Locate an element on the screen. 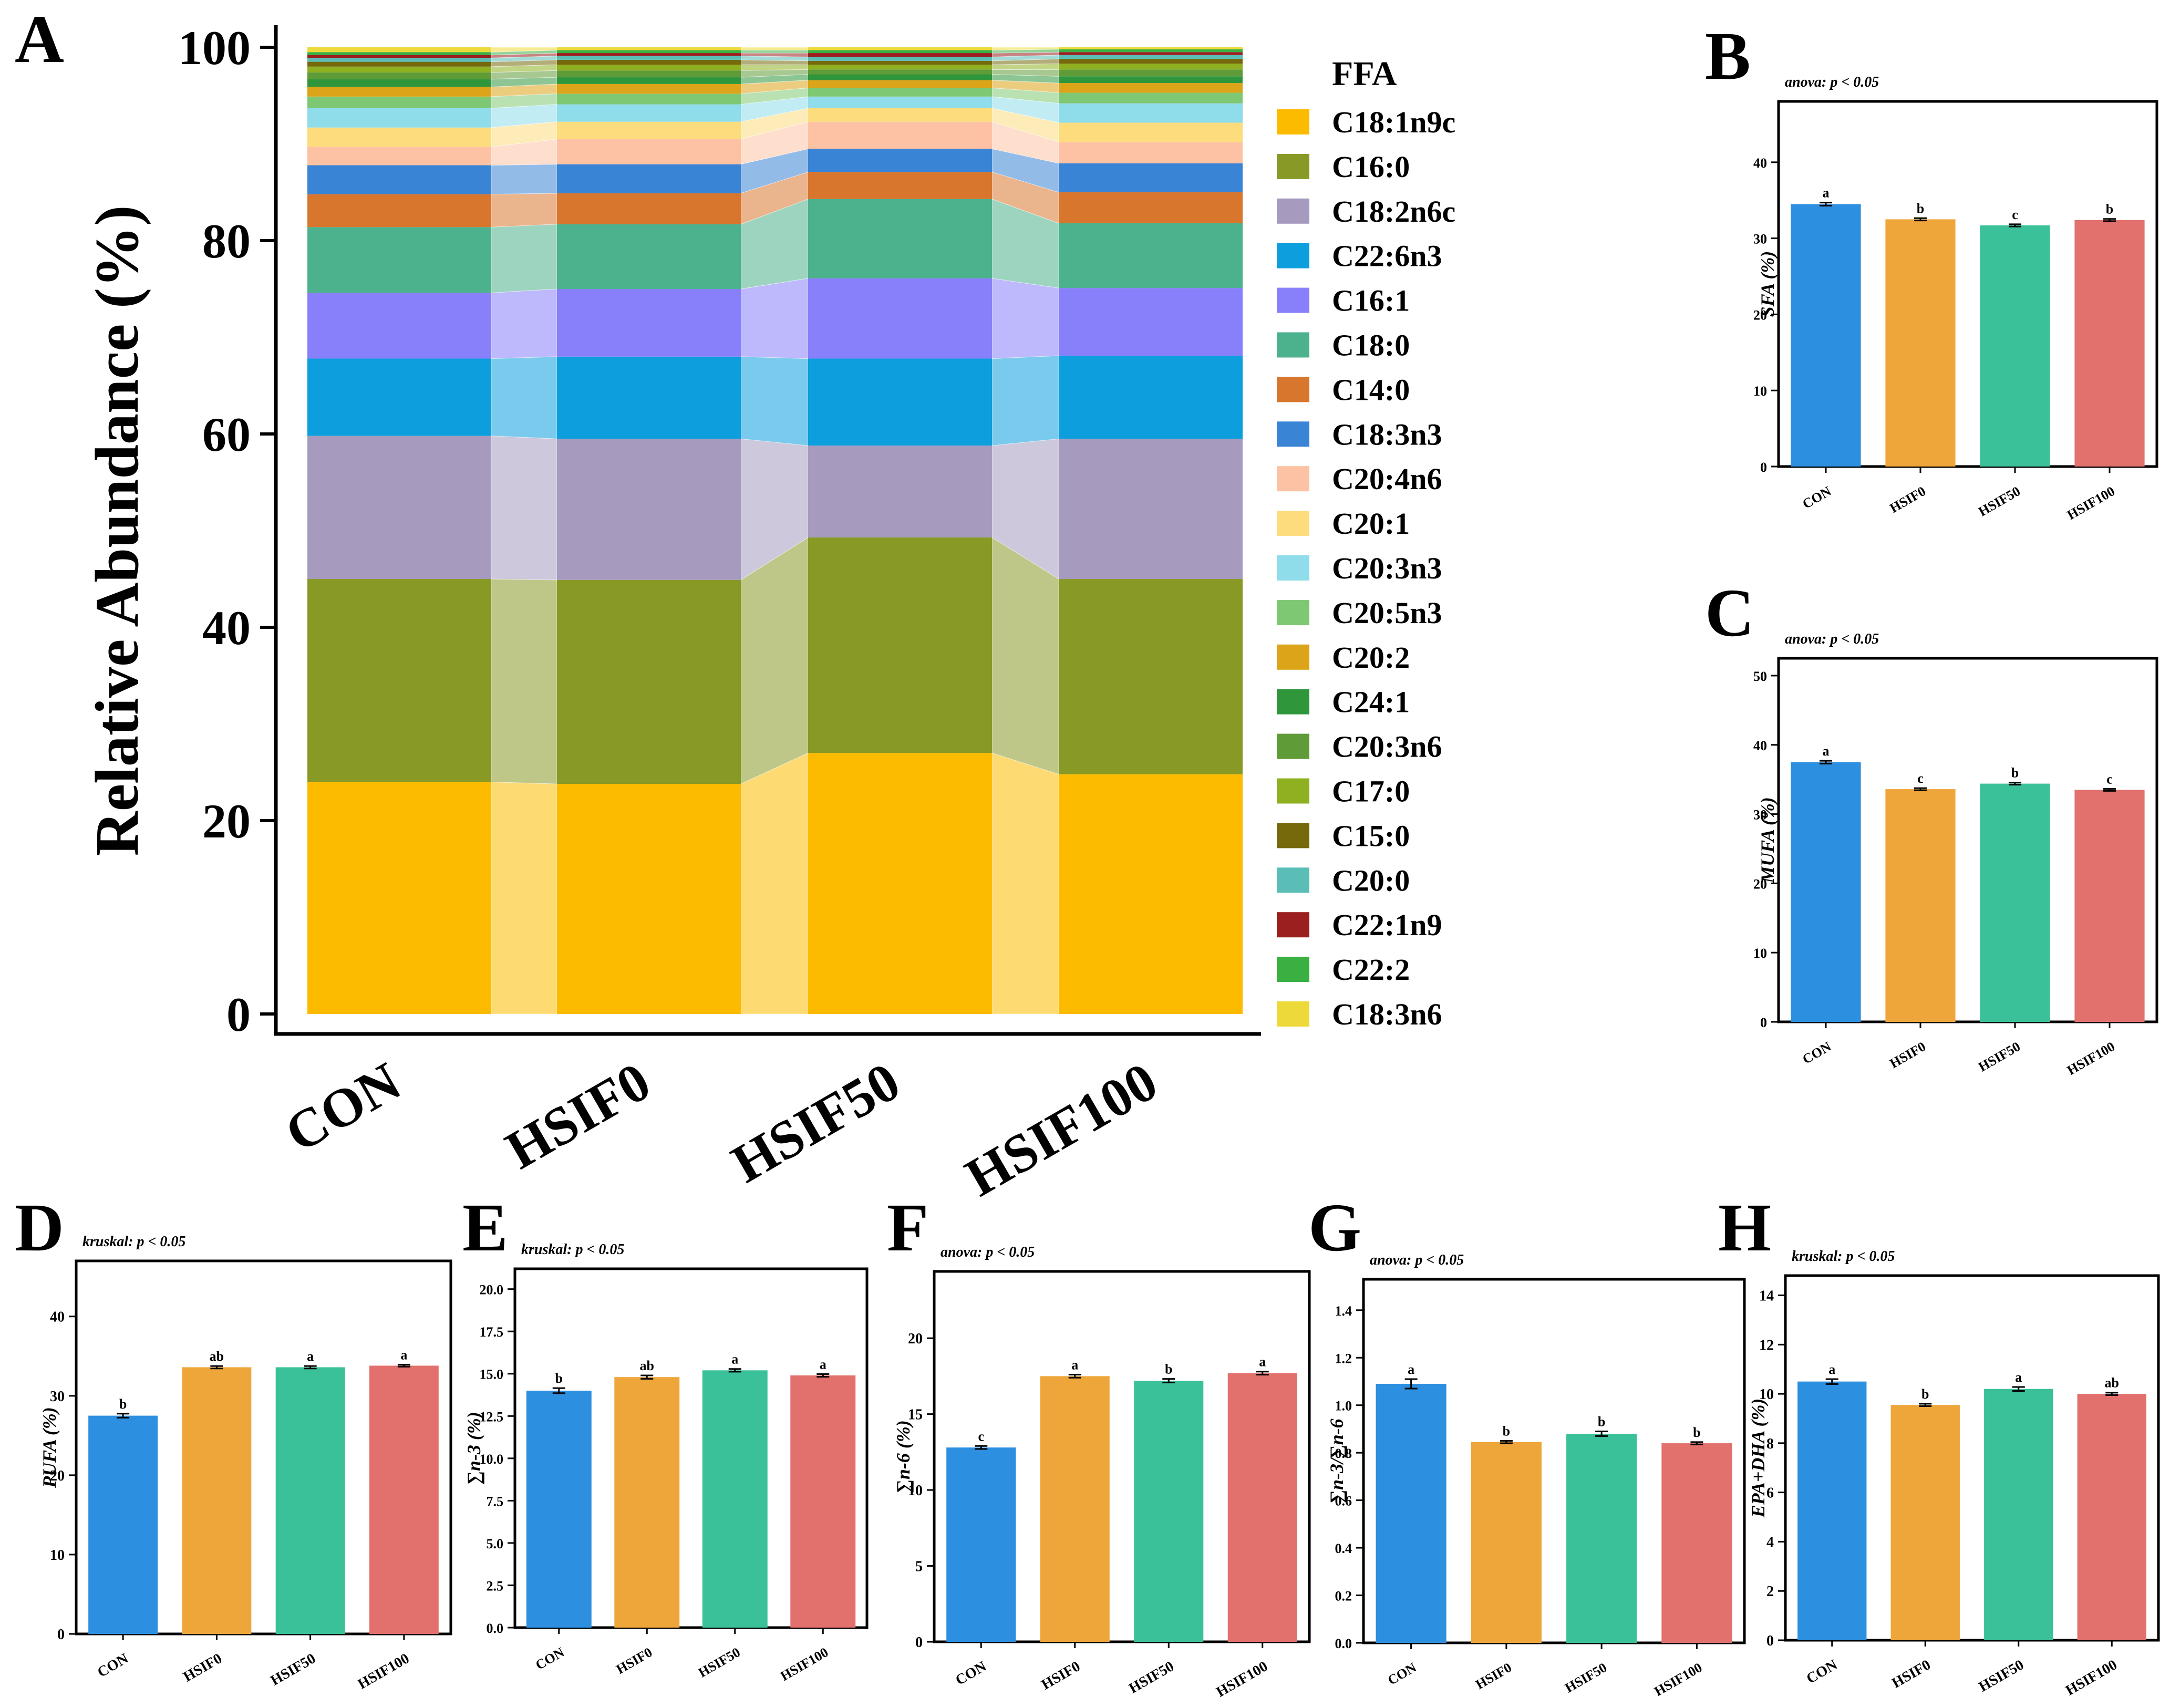  panel-h-y-tick-label-1: 2 is located at coordinates (1770, 1592).